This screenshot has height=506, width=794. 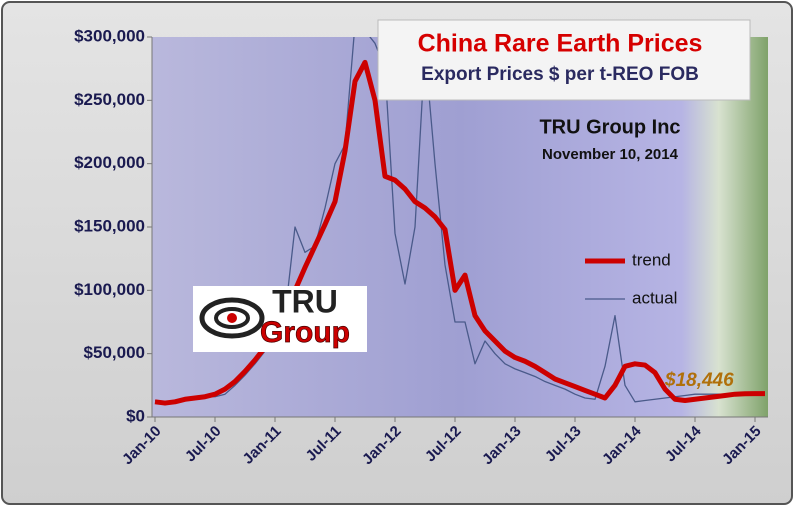 I want to click on legend-label: trend, so click(x=651, y=259).